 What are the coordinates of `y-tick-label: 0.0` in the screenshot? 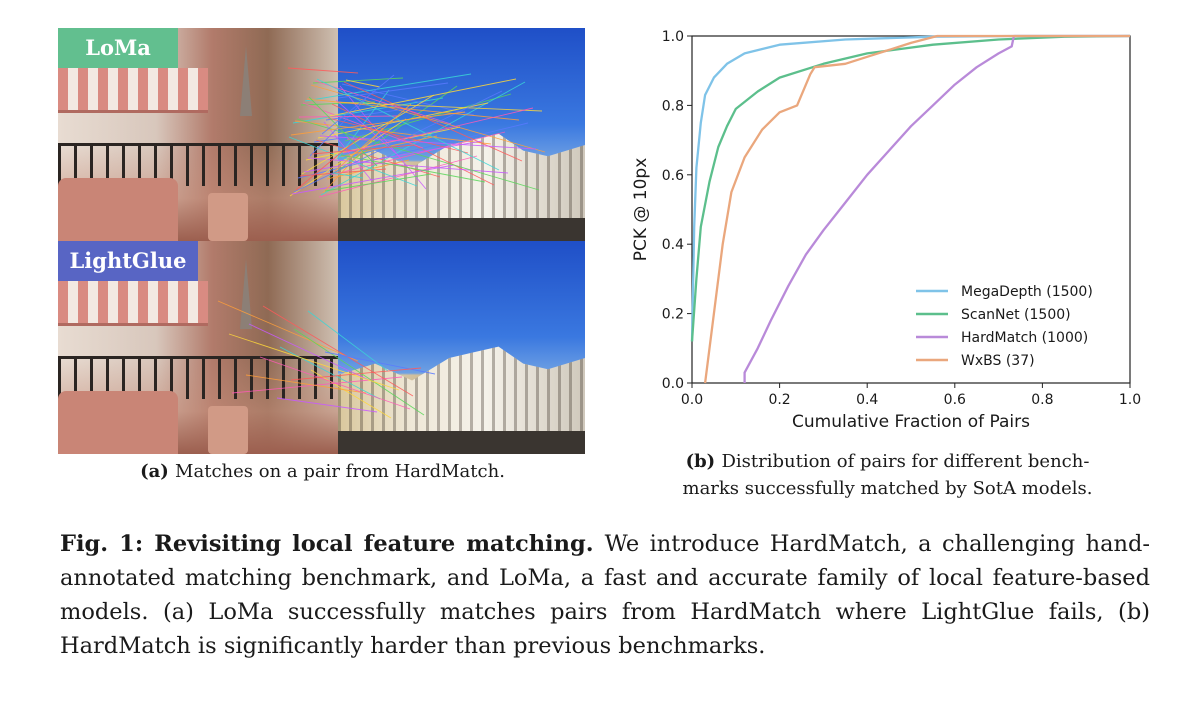 It's located at (673, 384).